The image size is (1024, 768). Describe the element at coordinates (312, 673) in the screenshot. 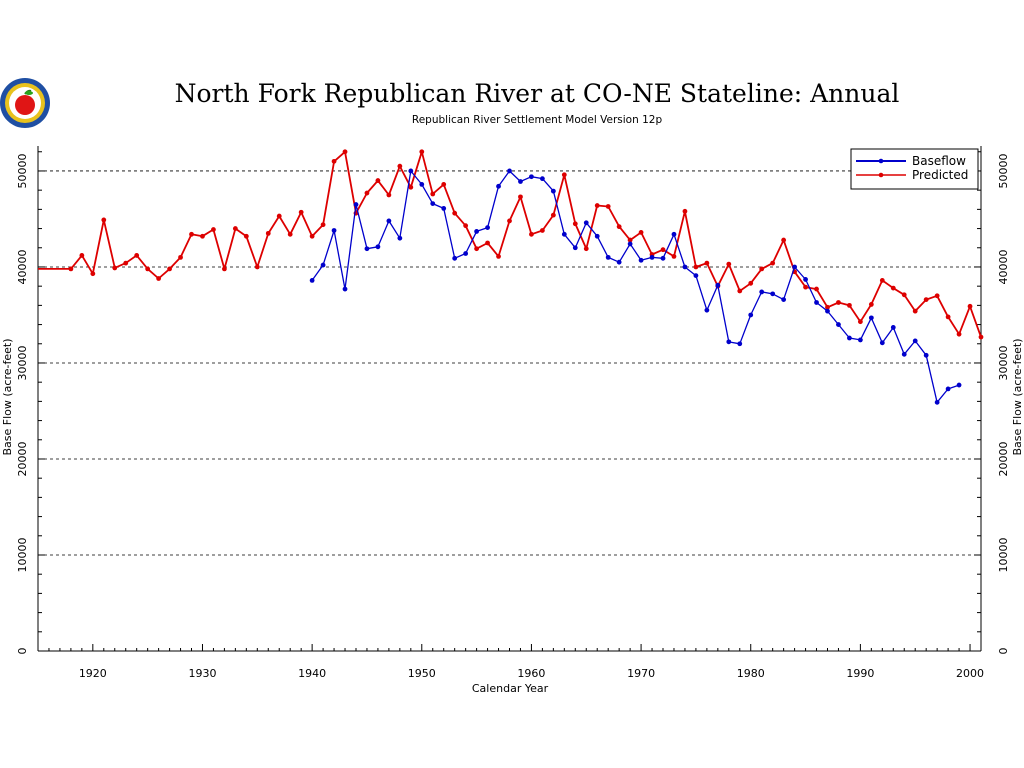

I see `x-tick-label: 1940` at that location.